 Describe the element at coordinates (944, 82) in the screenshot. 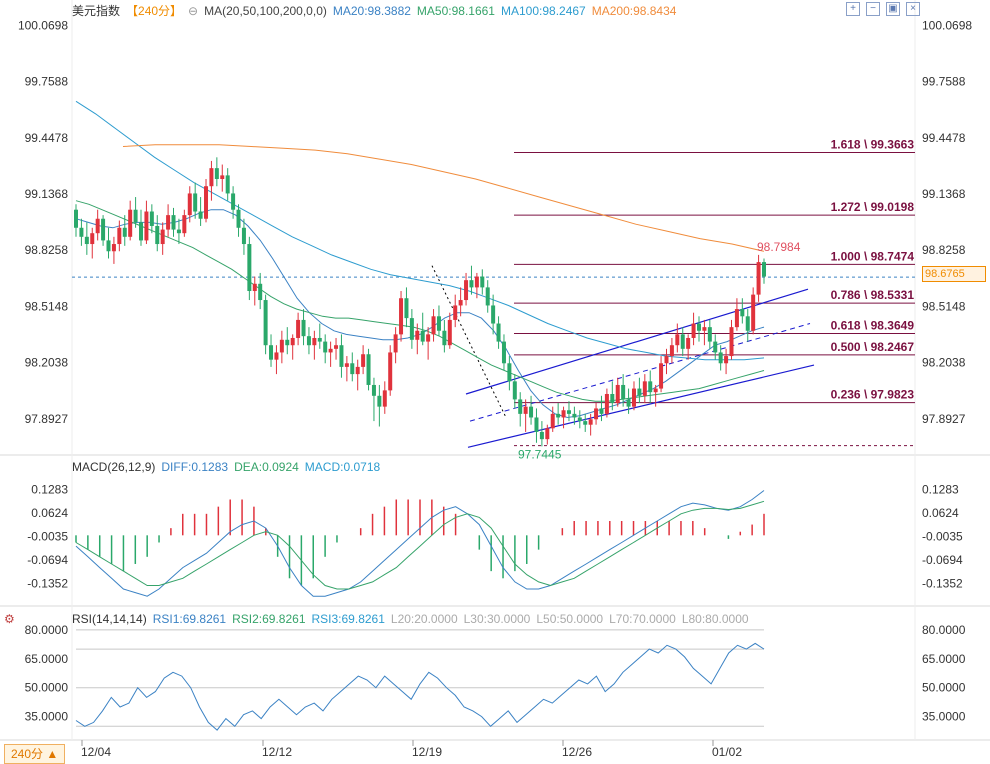

I see `y-tick-label: 99.7588` at that location.